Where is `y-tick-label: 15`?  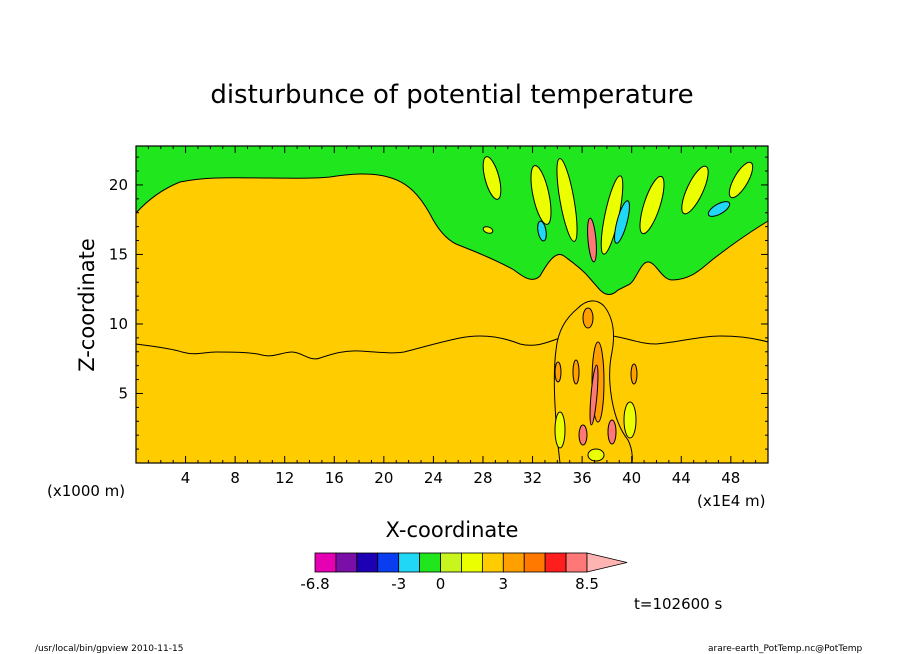 y-tick-label: 15 is located at coordinates (118, 254).